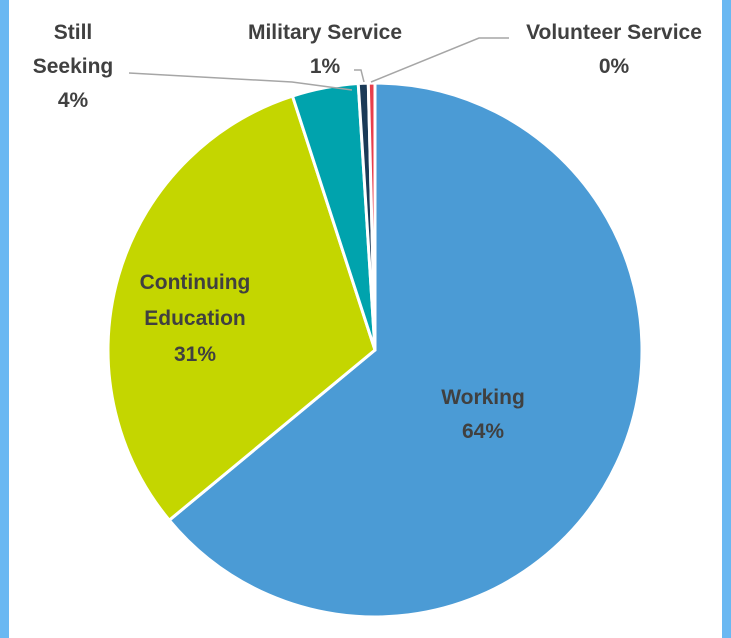 The width and height of the screenshot is (731, 638). Describe the element at coordinates (325, 49) in the screenshot. I see `data-label-military-service: Military Service 1%` at that location.